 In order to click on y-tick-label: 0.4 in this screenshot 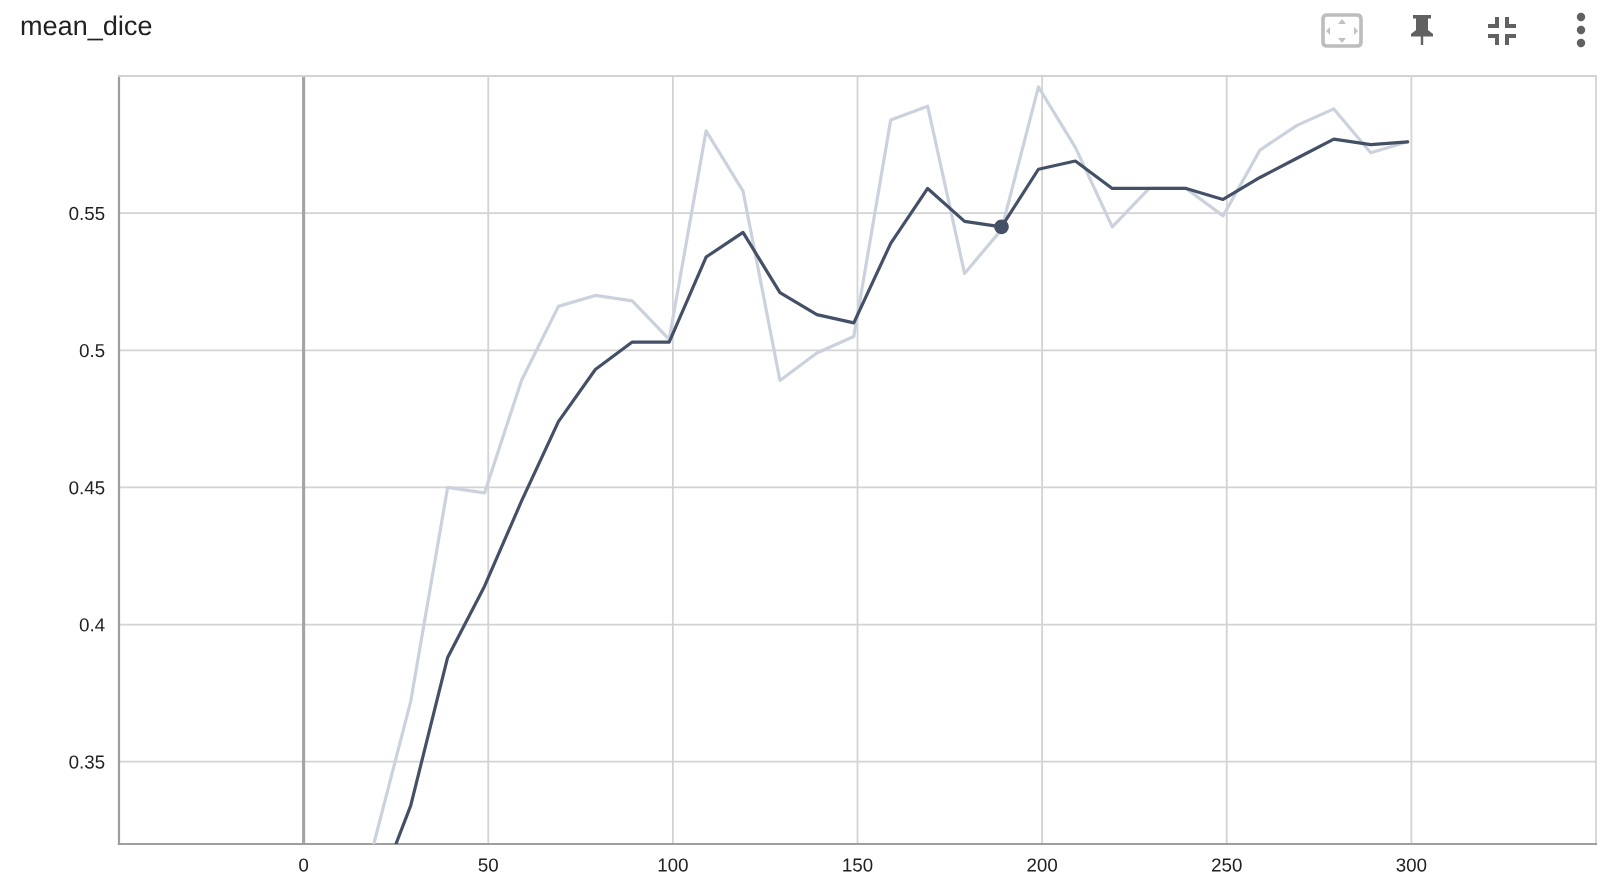, I will do `click(92, 625)`.